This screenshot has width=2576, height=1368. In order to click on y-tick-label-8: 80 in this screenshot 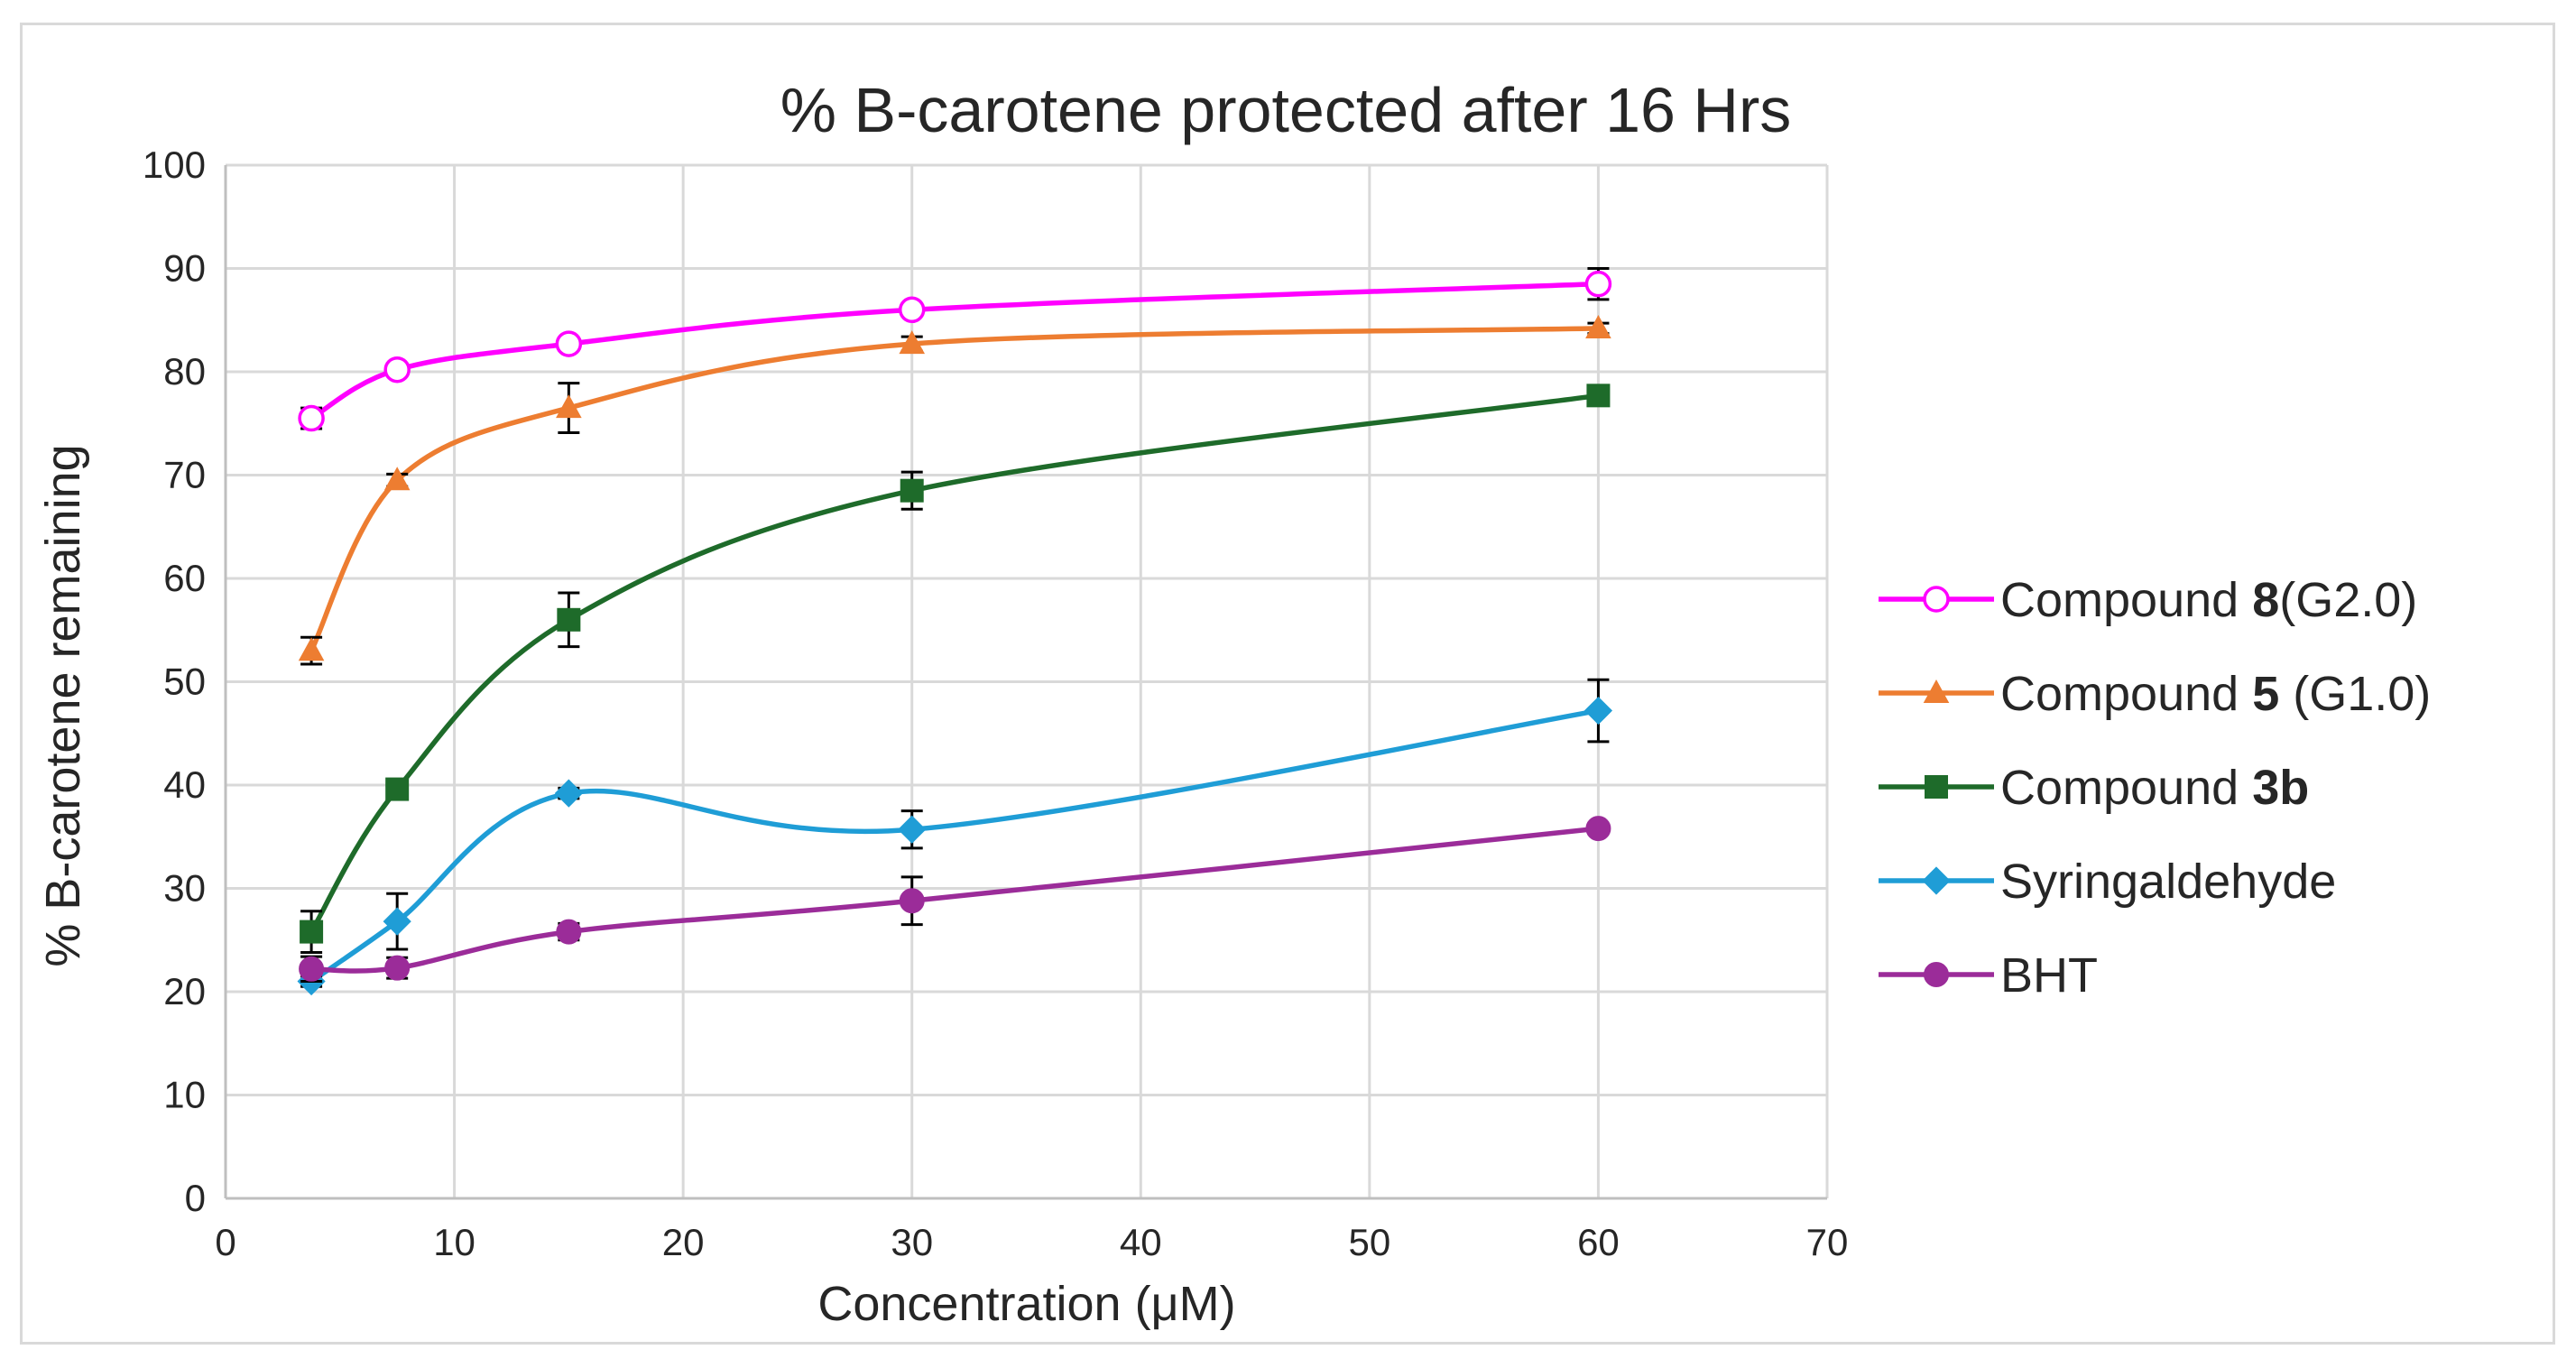, I will do `click(184, 371)`.